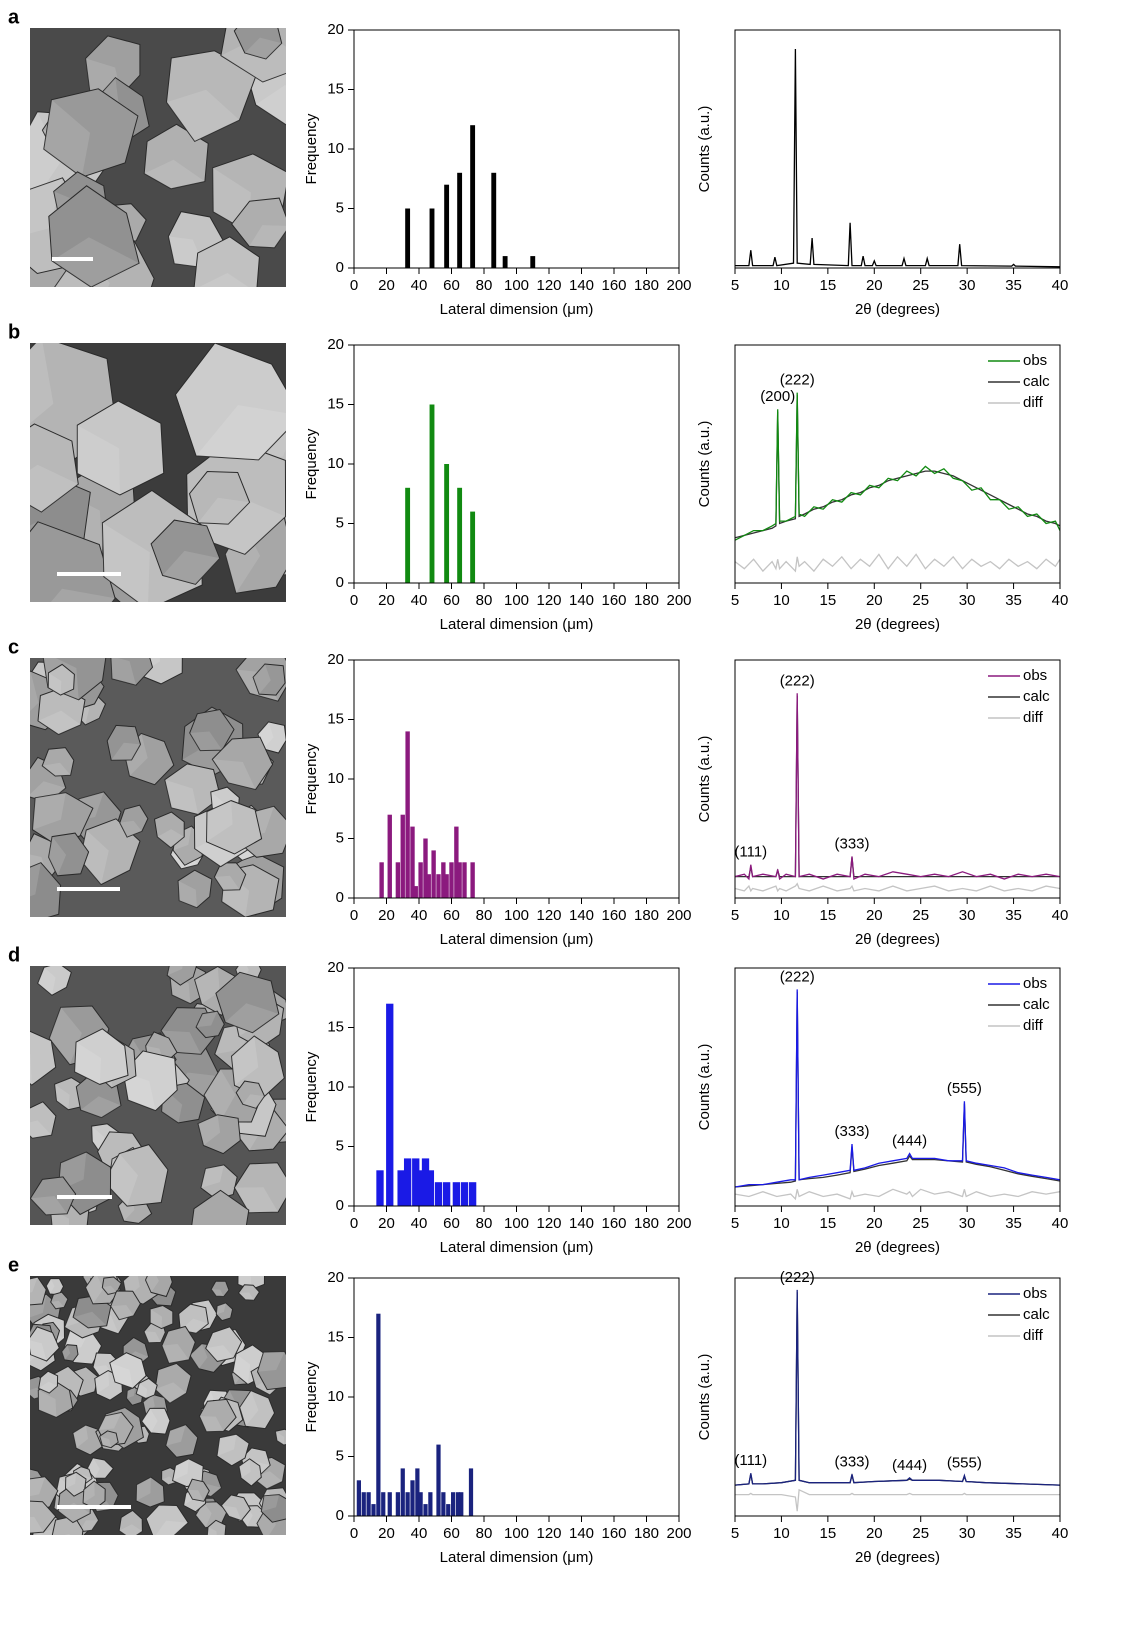  Describe the element at coordinates (1033, 1025) in the screenshot. I see `legend-label: diff` at that location.